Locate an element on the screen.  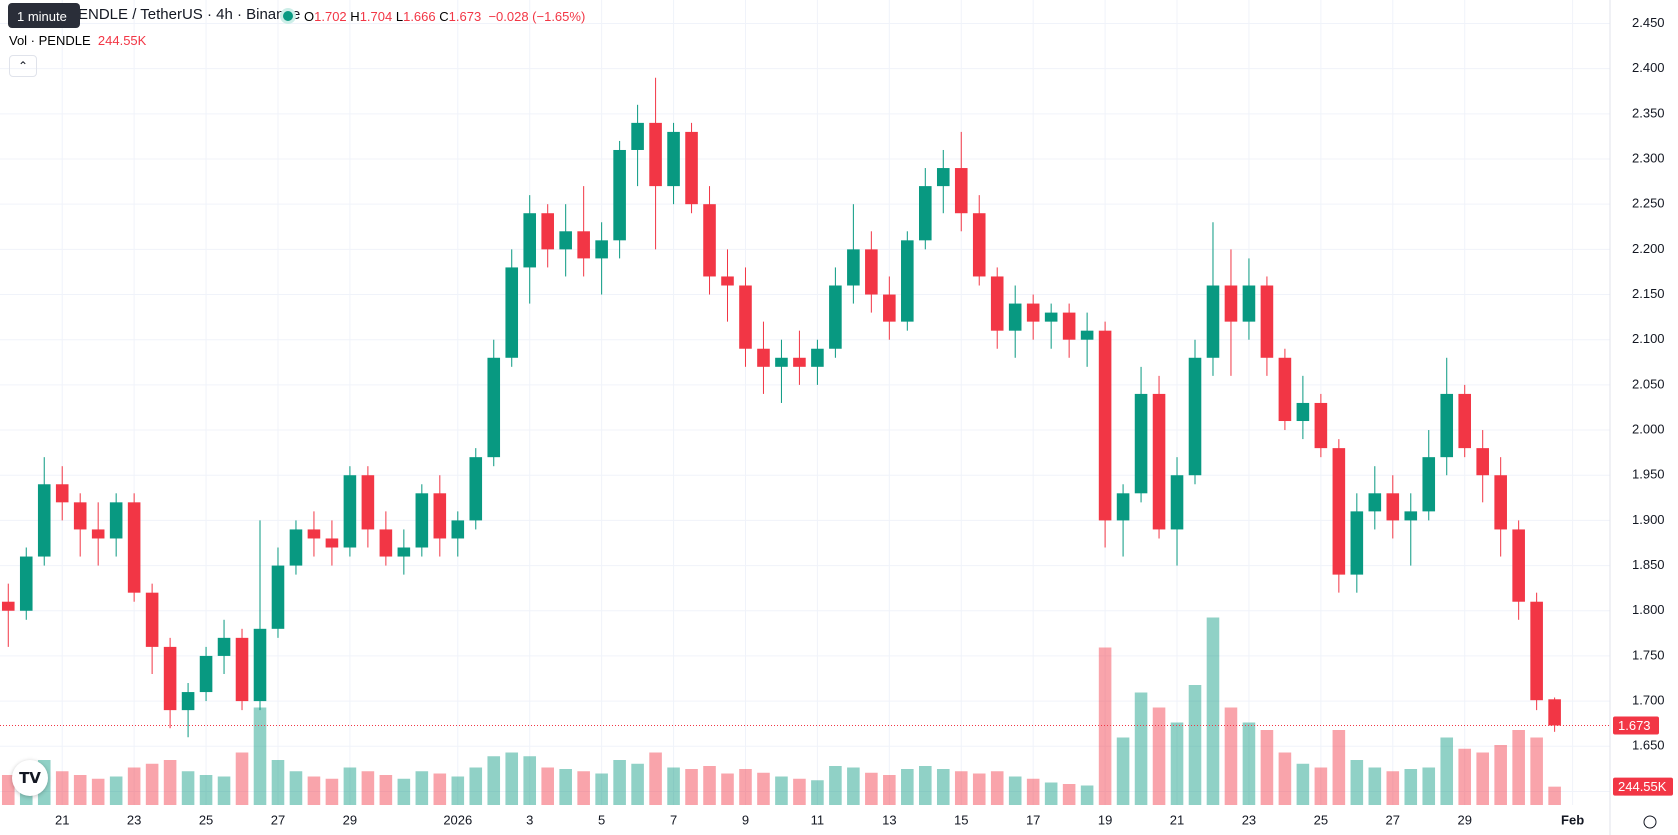
y-tick-label: 1.900 is located at coordinates (1648, 519).